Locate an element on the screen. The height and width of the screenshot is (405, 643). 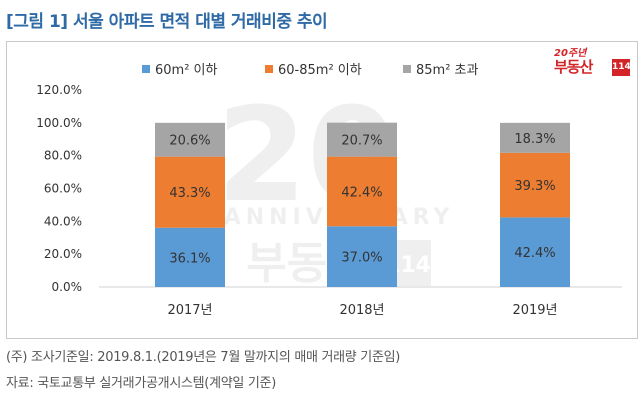
data-label: 20.6% is located at coordinates (189, 141).